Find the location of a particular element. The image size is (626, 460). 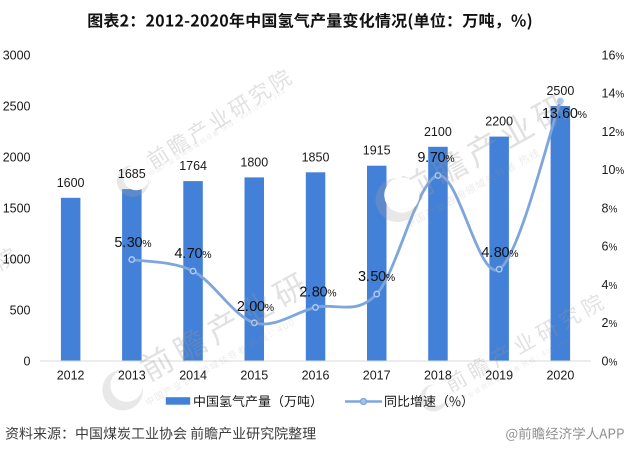

svg-text: 2100 is located at coordinates (438, 132).